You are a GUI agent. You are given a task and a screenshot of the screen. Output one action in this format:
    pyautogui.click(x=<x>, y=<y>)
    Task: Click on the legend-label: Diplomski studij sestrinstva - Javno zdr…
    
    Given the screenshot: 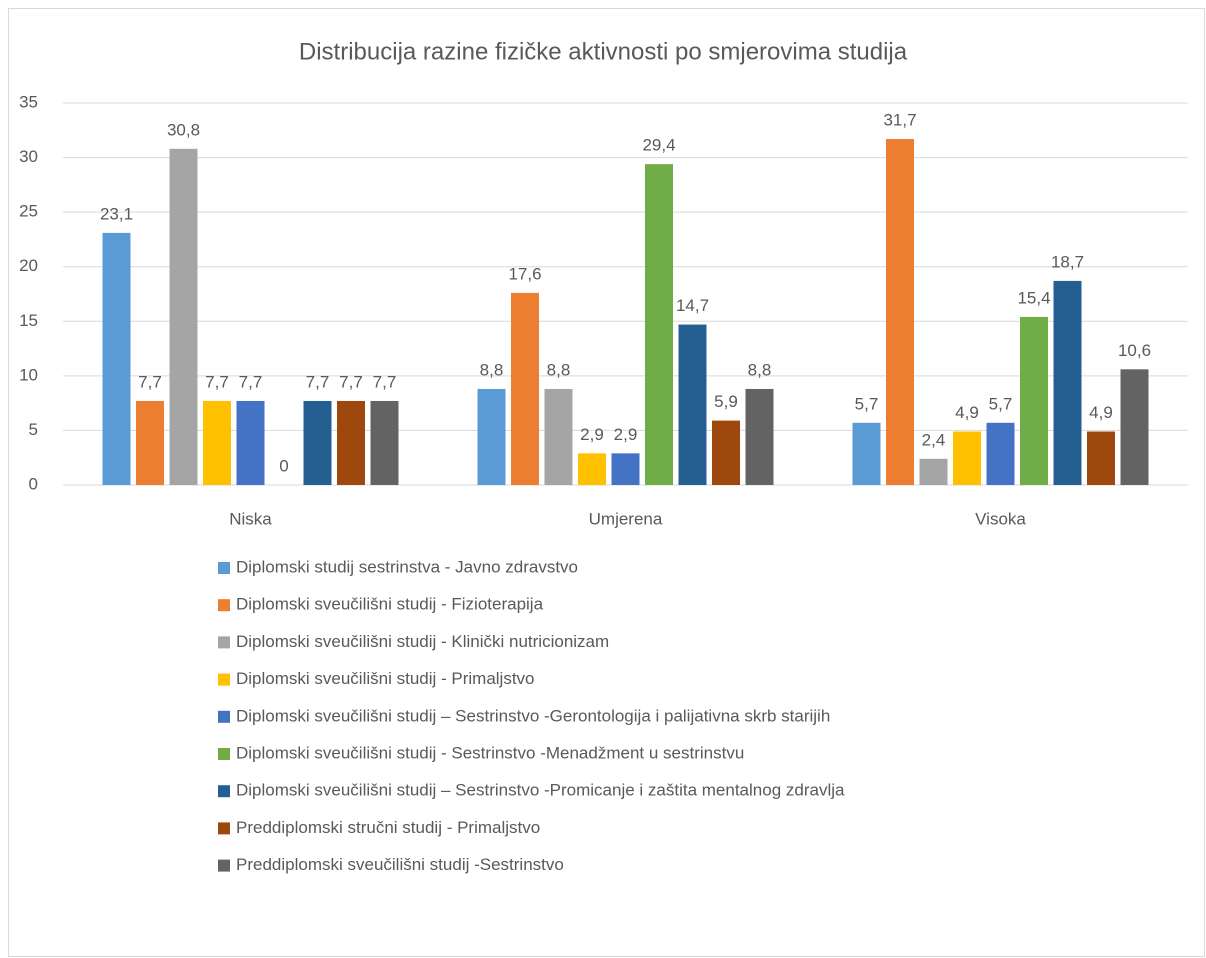 What is the action you would take?
    pyautogui.click(x=407, y=566)
    